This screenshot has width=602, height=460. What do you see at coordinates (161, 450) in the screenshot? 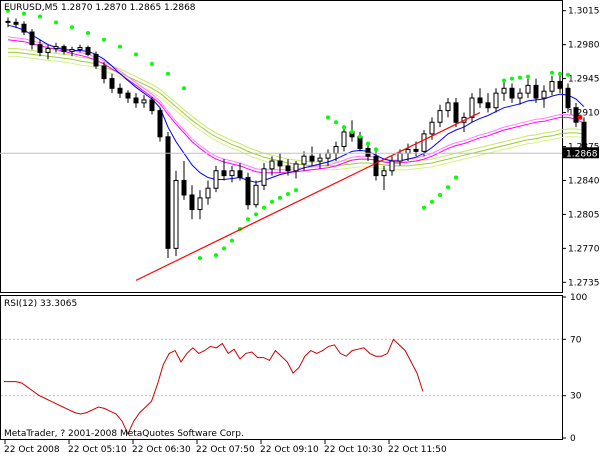
I see `time-tick-label: 22 Oct 06:30` at bounding box center [161, 450].